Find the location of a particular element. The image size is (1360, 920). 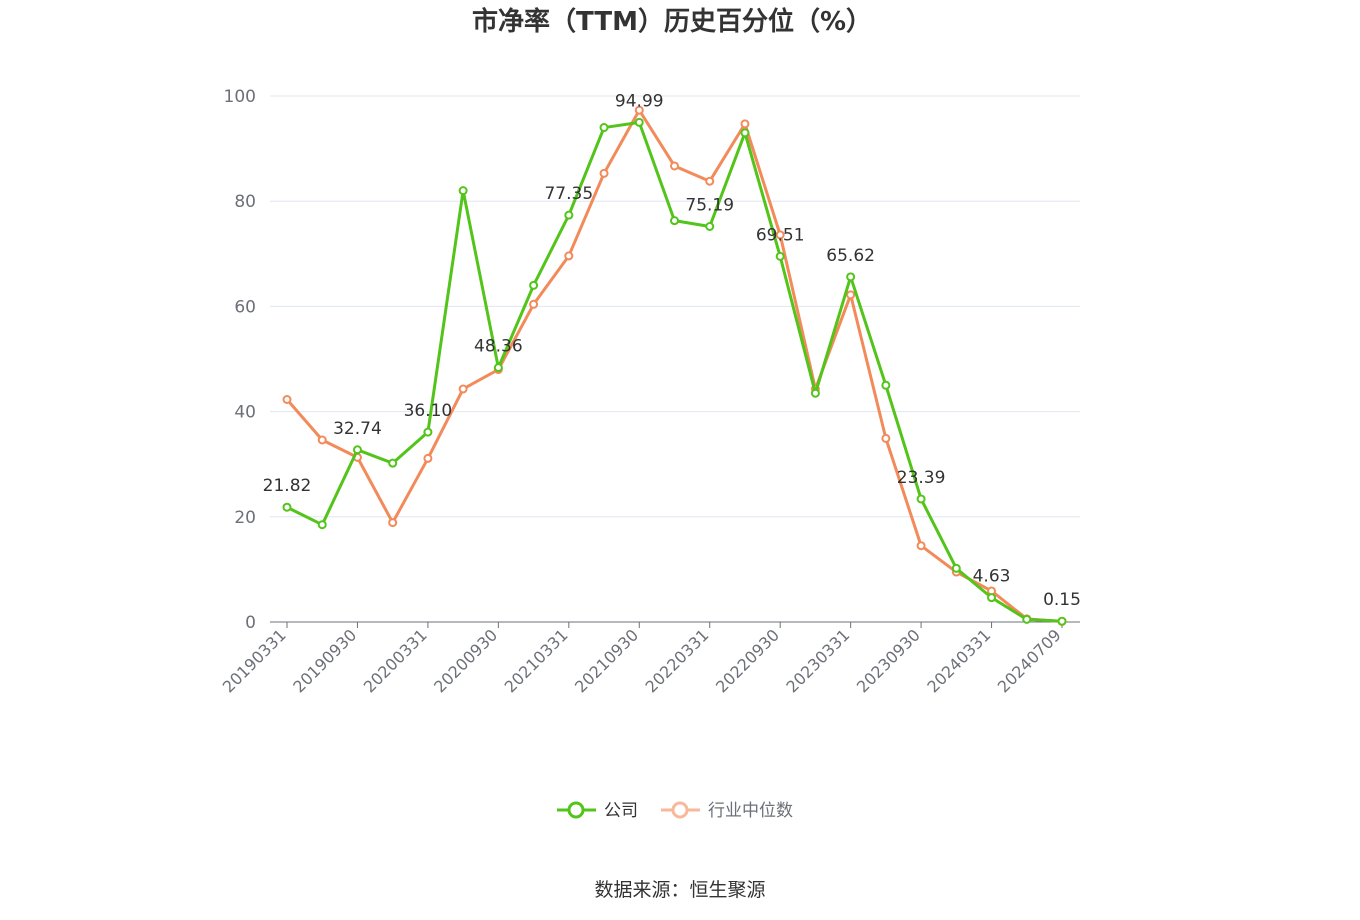

y-tick-label: 20 is located at coordinates (245, 518).